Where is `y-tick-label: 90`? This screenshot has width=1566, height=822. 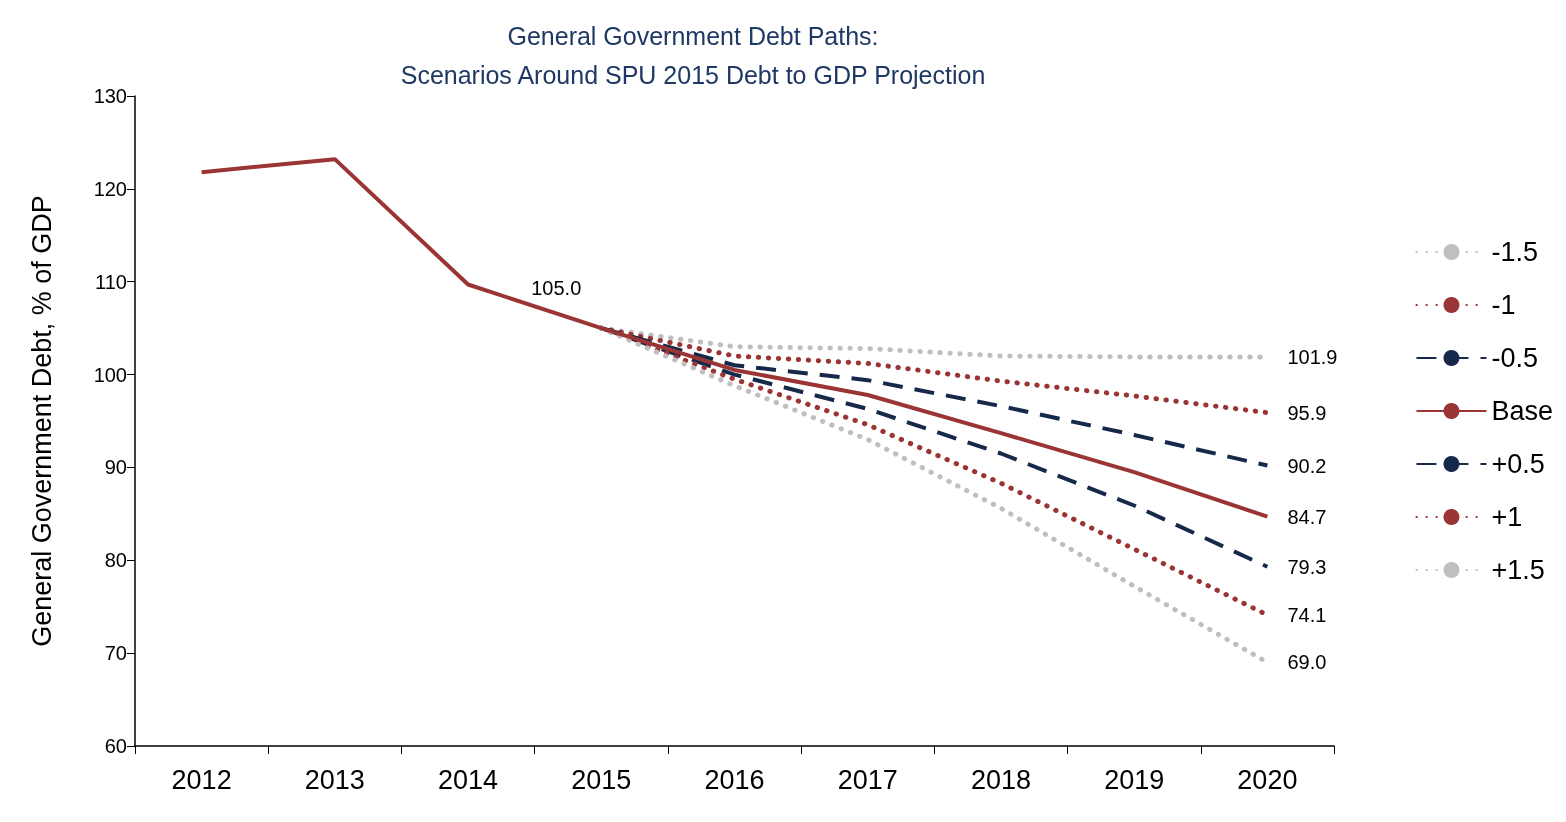 y-tick-label: 90 is located at coordinates (115, 467).